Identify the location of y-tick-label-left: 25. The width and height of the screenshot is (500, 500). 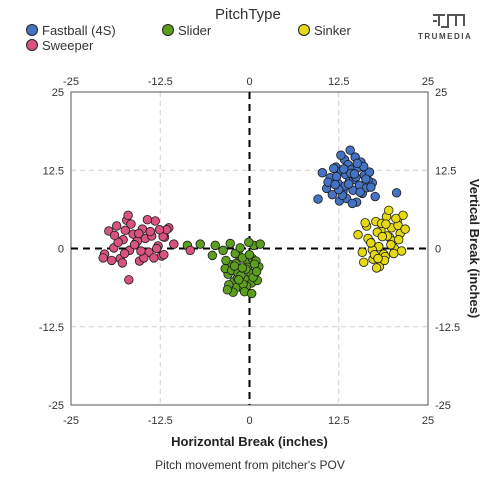
(58, 93).